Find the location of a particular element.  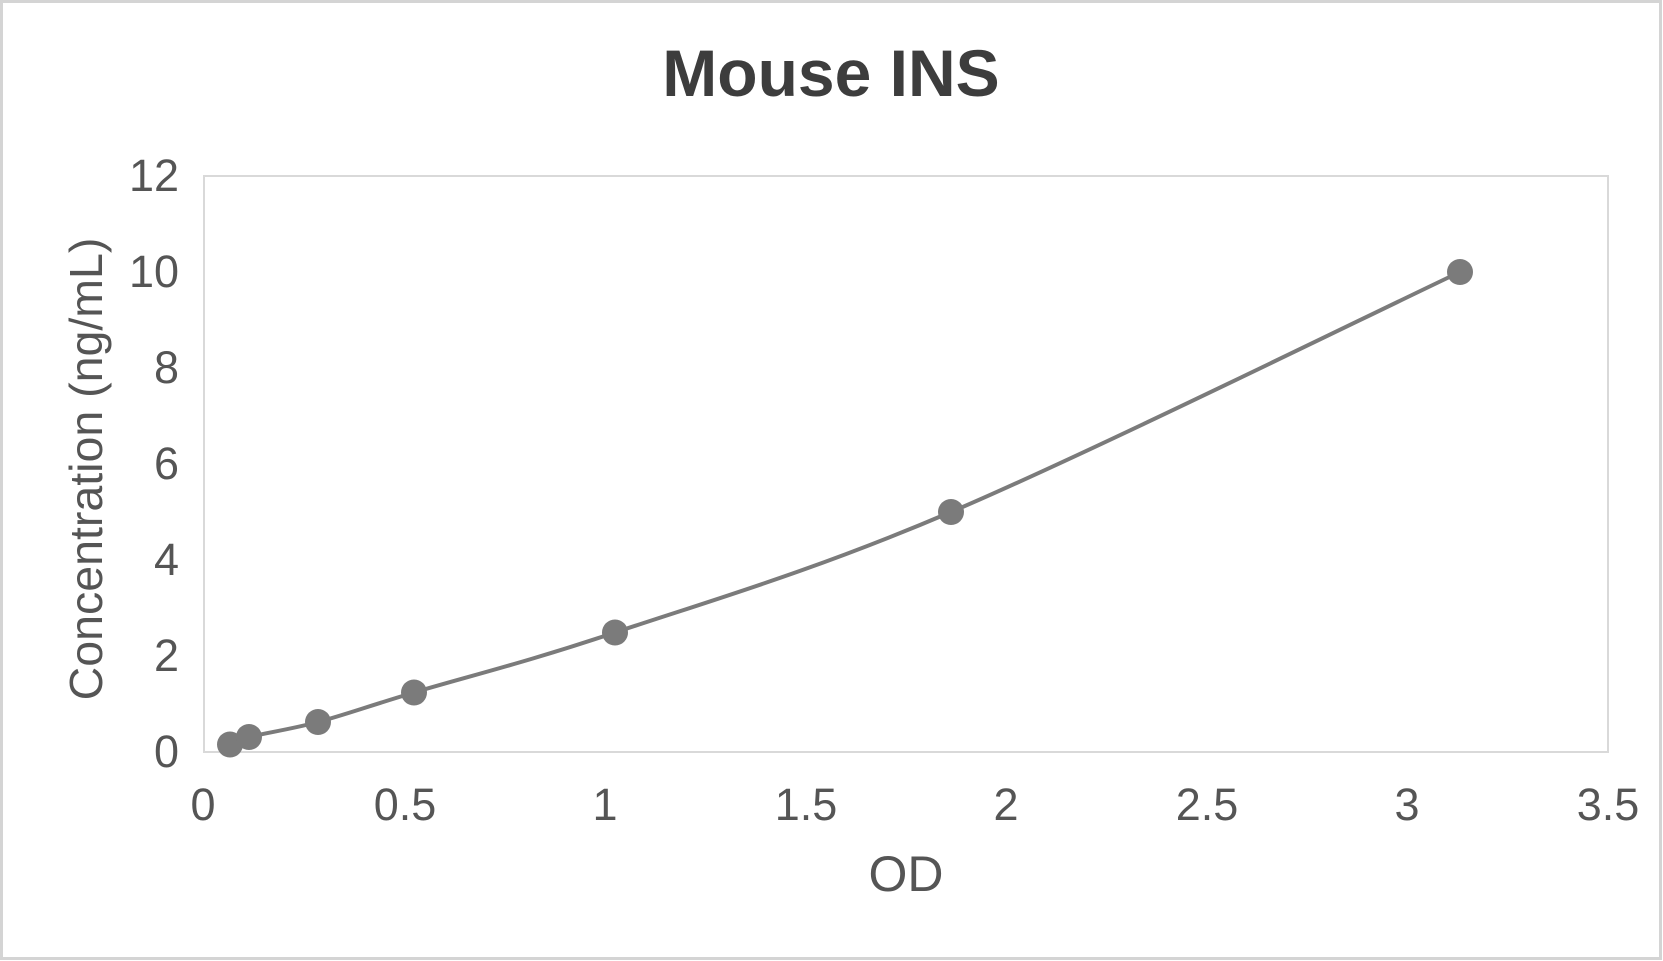

svg-text: 6 is located at coordinates (166, 463).